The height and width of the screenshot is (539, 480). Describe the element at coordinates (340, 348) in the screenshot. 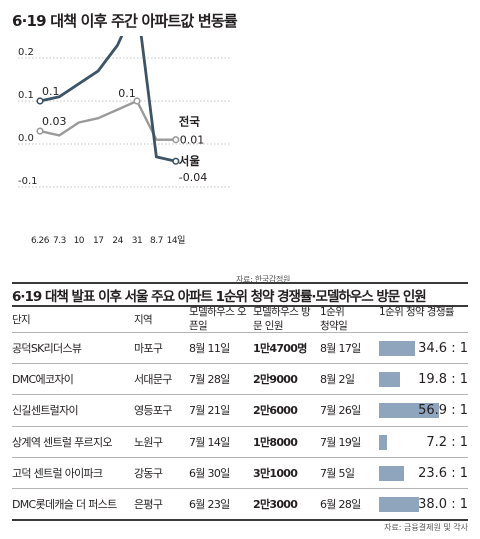

I see `cell-sub-date: 8월 17일` at that location.